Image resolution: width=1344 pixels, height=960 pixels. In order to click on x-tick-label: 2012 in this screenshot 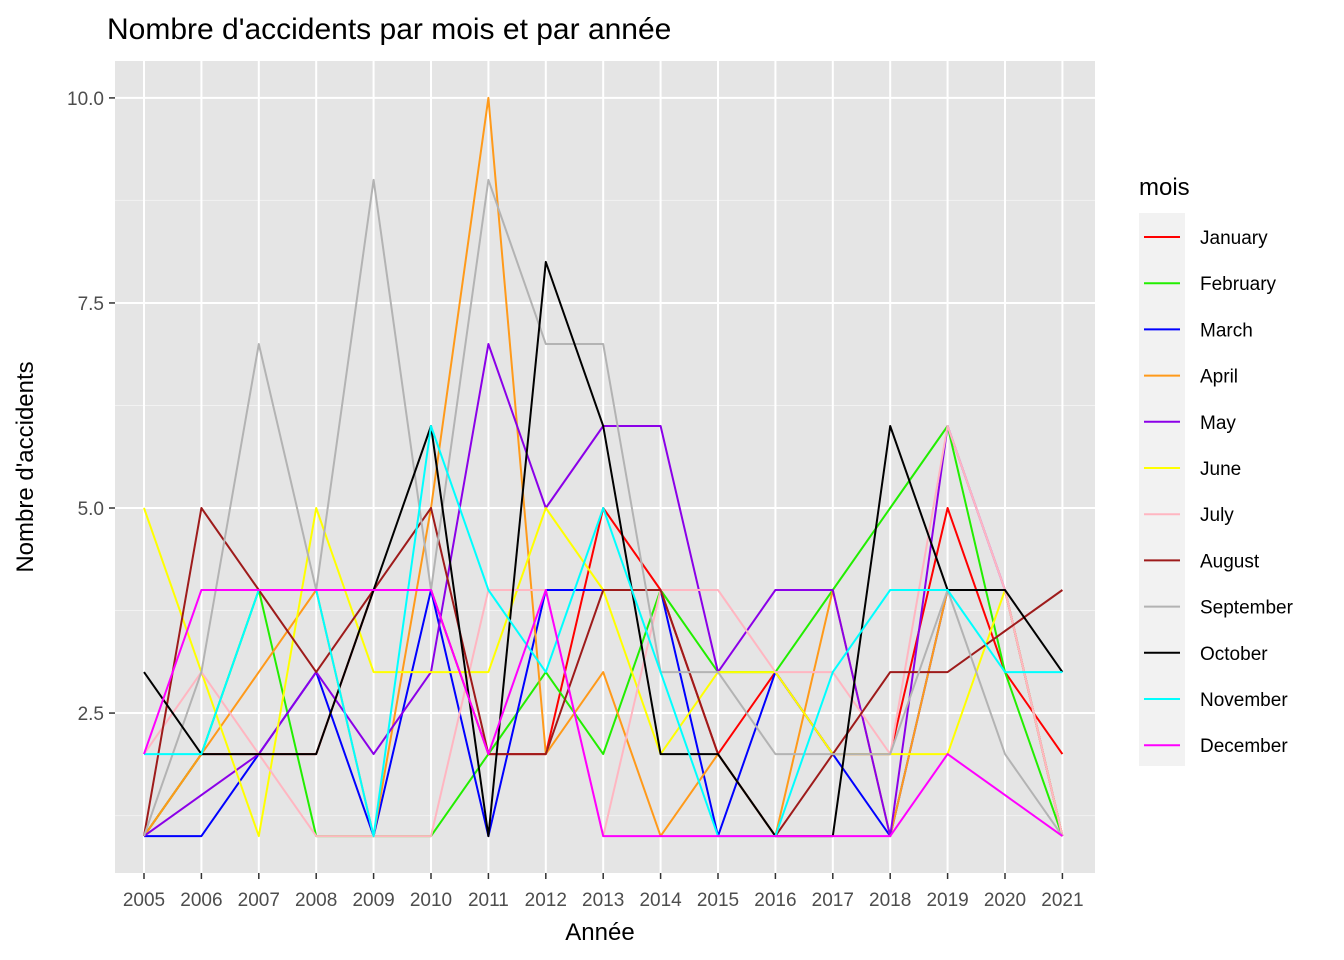, I will do `click(546, 900)`.